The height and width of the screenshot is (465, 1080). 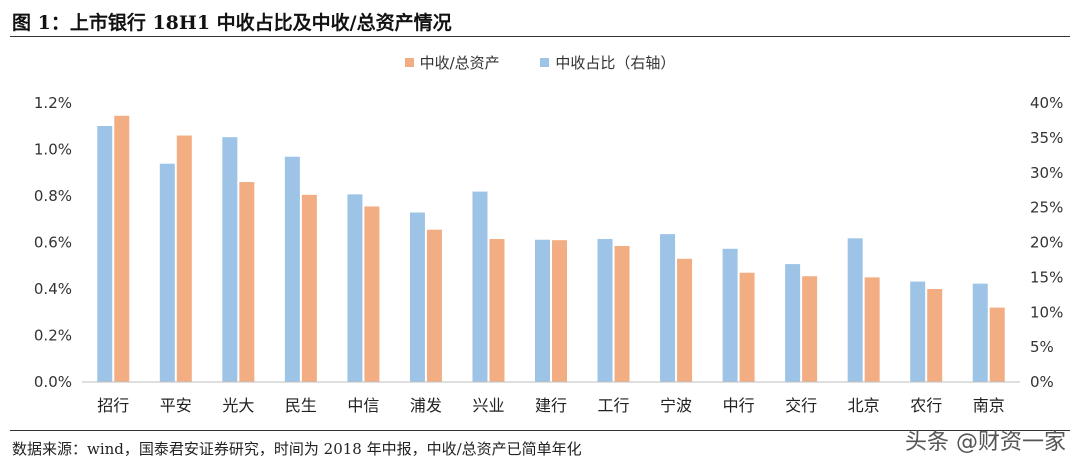 What do you see at coordinates (113, 405) in the screenshot?
I see `category-label: 招行` at bounding box center [113, 405].